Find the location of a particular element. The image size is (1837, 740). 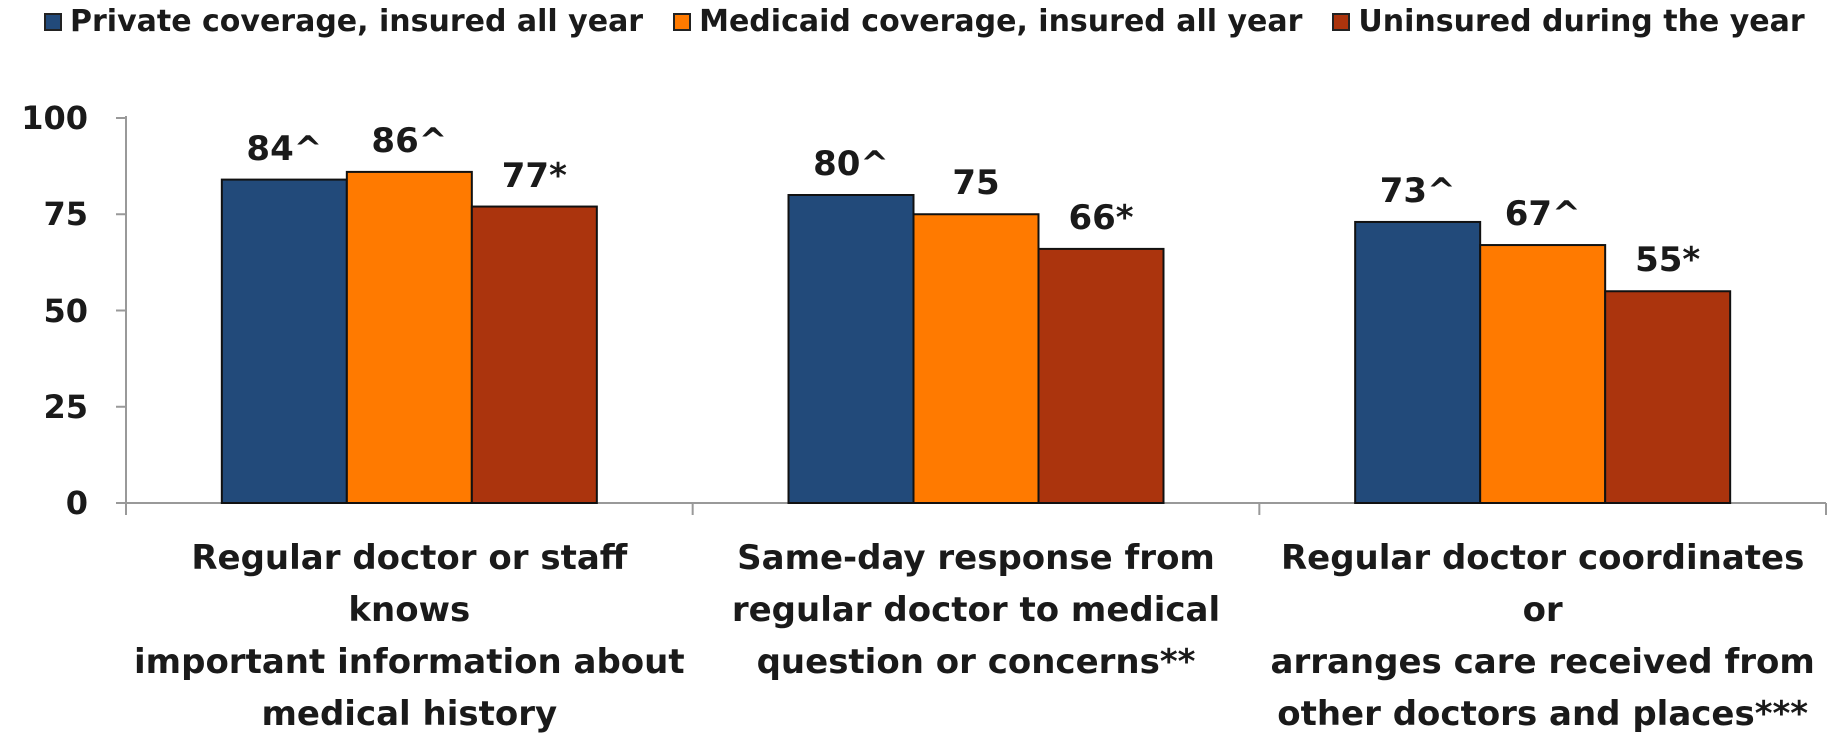

category-label-line: Regular doctor coordinates or is located at coordinates (1542, 584).